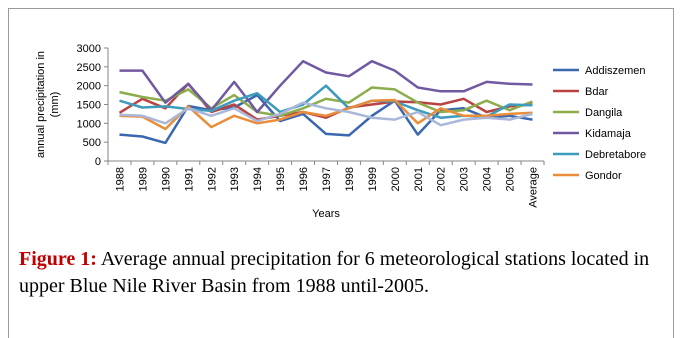 This screenshot has height=338, width=683. I want to click on x-tick-label: 2000, so click(396, 179).